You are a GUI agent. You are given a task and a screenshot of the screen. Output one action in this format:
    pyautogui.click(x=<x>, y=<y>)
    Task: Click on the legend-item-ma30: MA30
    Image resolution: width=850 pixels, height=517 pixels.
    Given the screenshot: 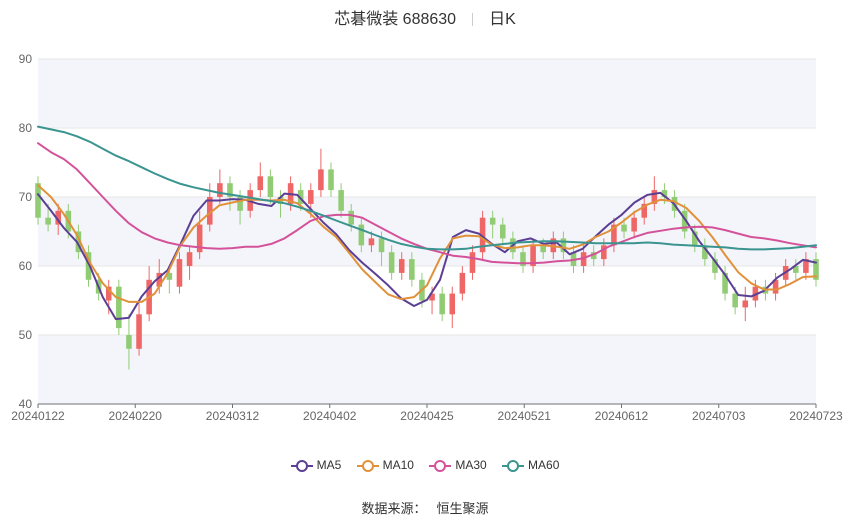 What is the action you would take?
    pyautogui.click(x=458, y=465)
    